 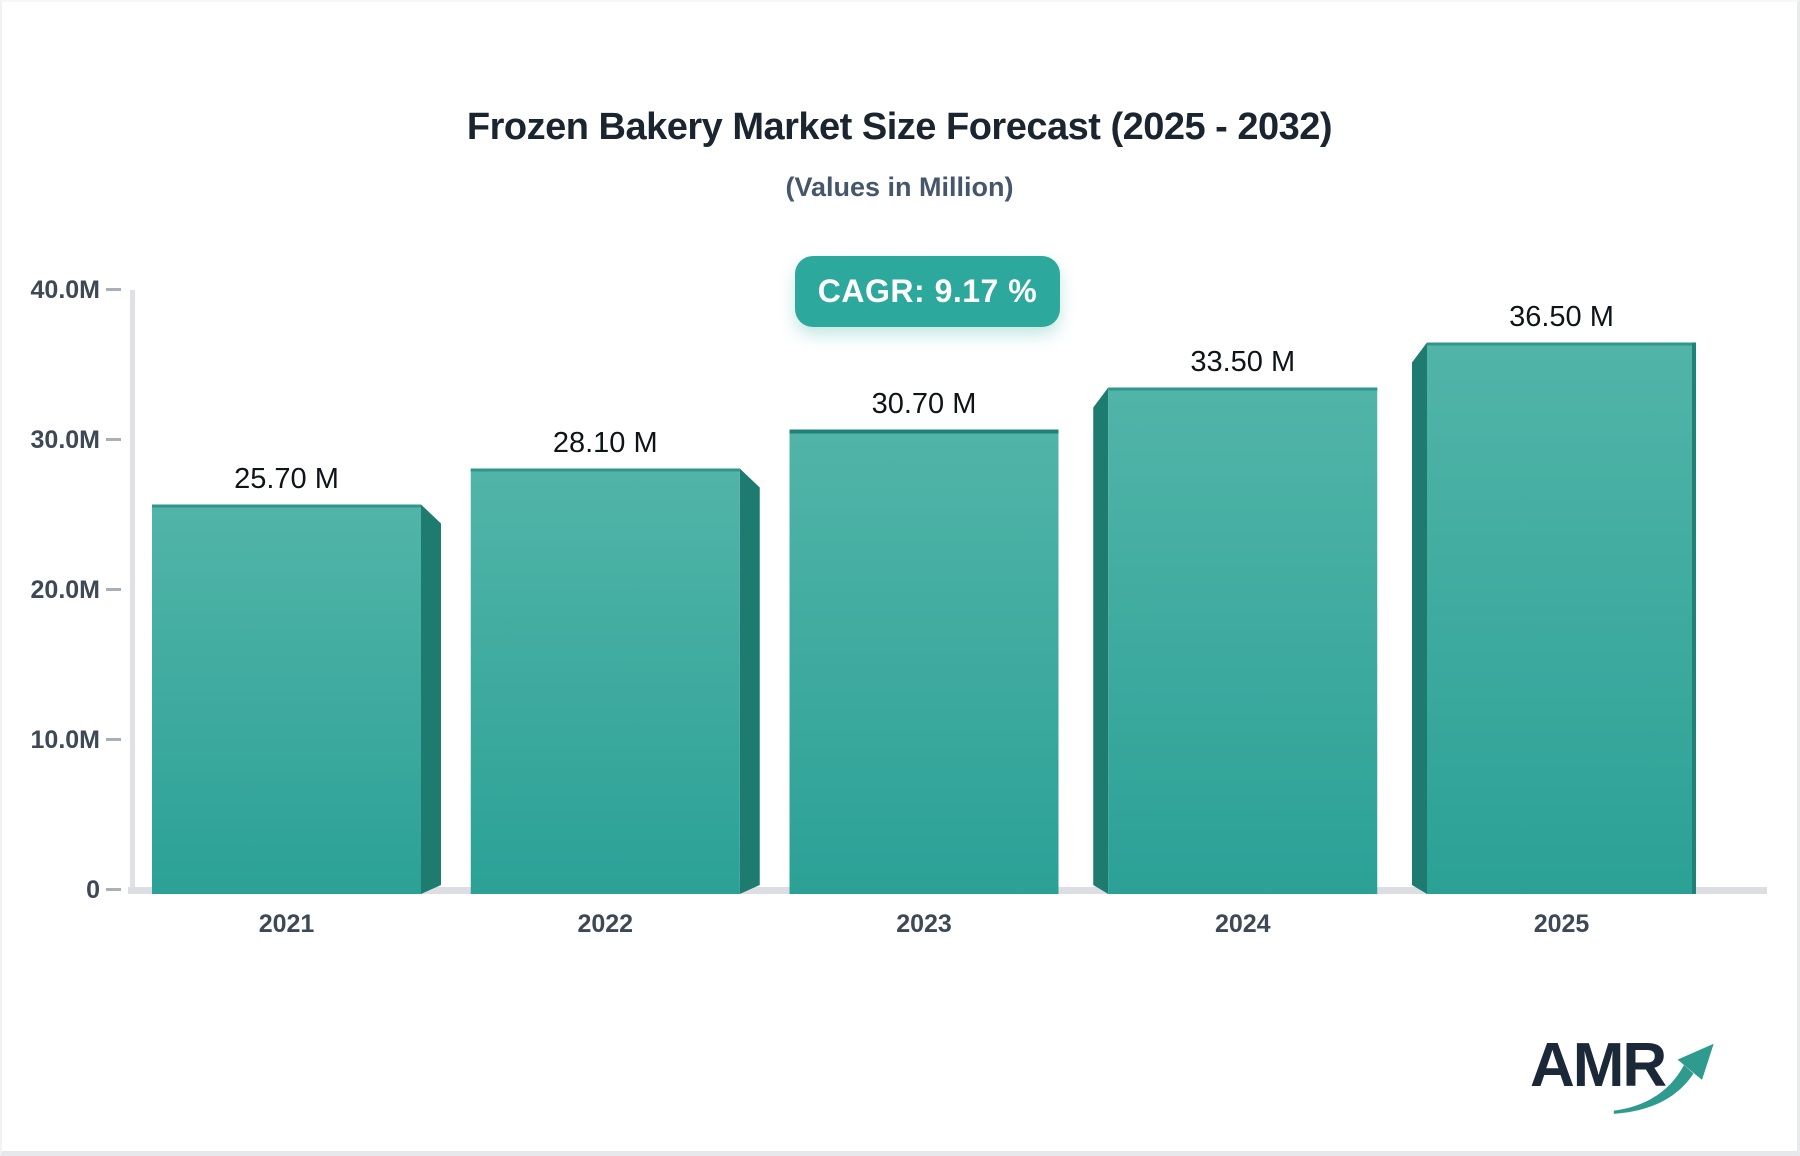 What do you see at coordinates (286, 506) in the screenshot?
I see `bar-top-edge-2021` at bounding box center [286, 506].